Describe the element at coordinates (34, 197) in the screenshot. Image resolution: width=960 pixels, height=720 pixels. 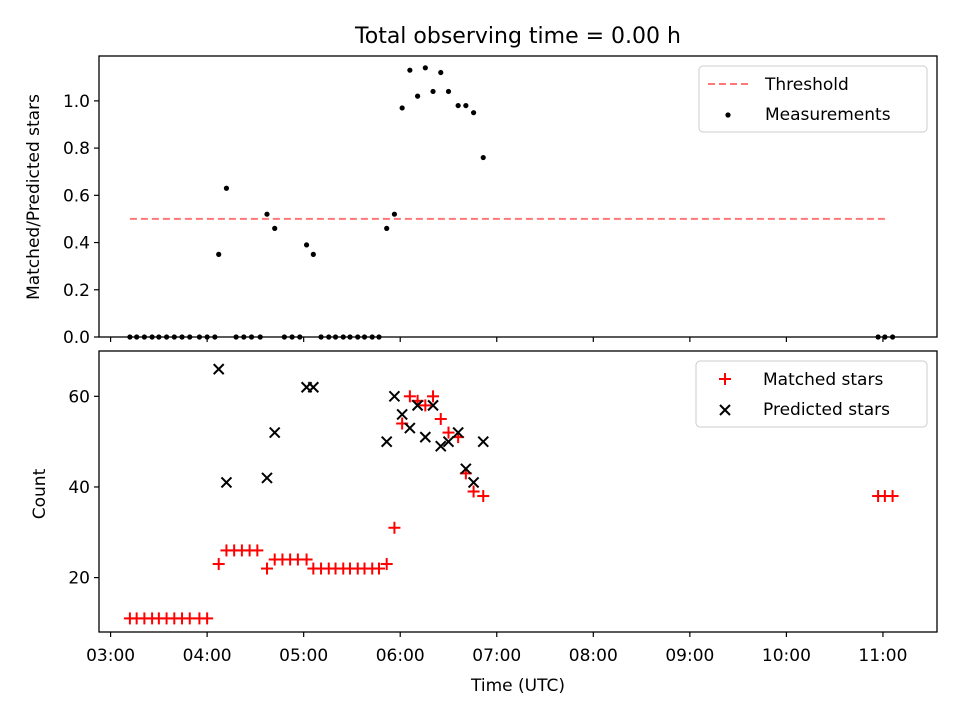
I see `top-y-axis-label: Matched/Predicted stars` at that location.